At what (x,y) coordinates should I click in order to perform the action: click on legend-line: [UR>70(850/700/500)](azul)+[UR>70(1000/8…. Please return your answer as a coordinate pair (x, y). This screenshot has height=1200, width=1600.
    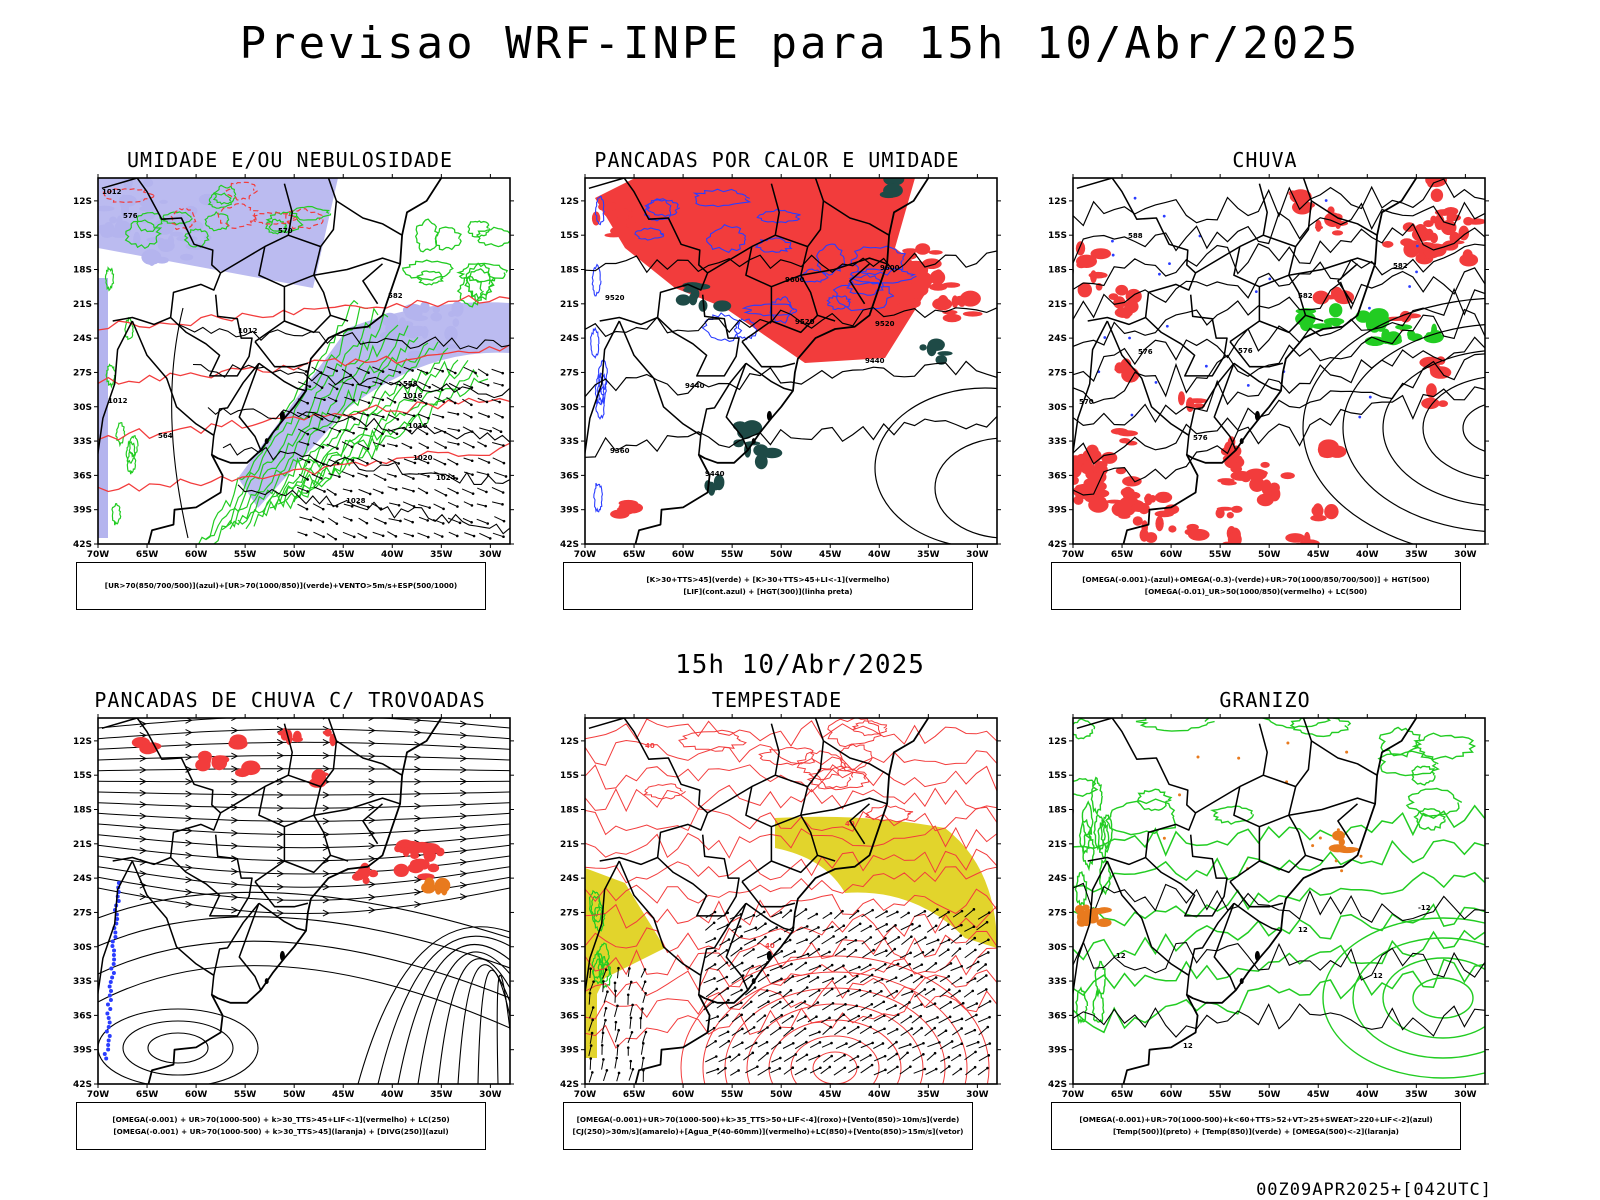
    Looking at the image, I should click on (281, 585).